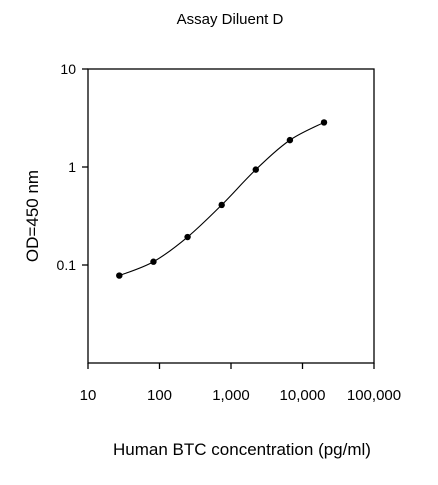 This screenshot has width=438, height=485. I want to click on x-axis-label: Human BTC concentration (pg/ml), so click(242, 449).